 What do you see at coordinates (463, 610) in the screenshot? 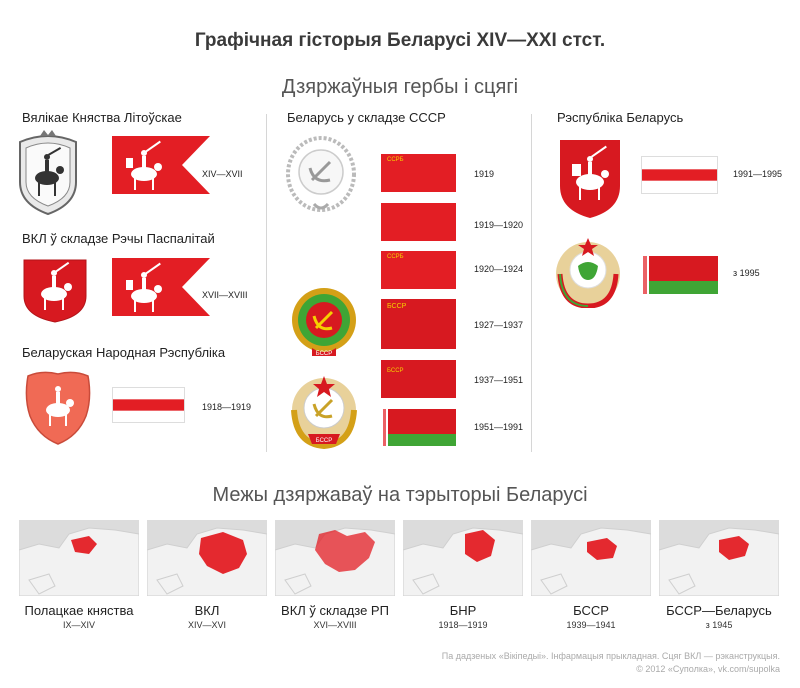
I see `map-label: БНР` at bounding box center [463, 610].